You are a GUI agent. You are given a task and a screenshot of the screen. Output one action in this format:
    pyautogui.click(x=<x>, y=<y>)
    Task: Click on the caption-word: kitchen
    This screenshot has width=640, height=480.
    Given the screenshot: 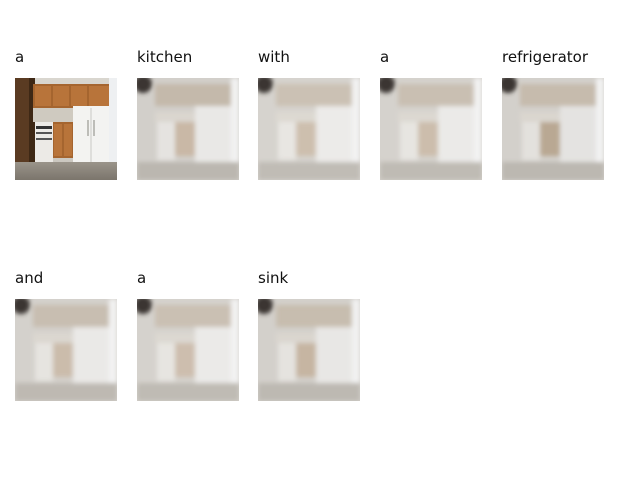 What is the action you would take?
    pyautogui.click(x=165, y=57)
    